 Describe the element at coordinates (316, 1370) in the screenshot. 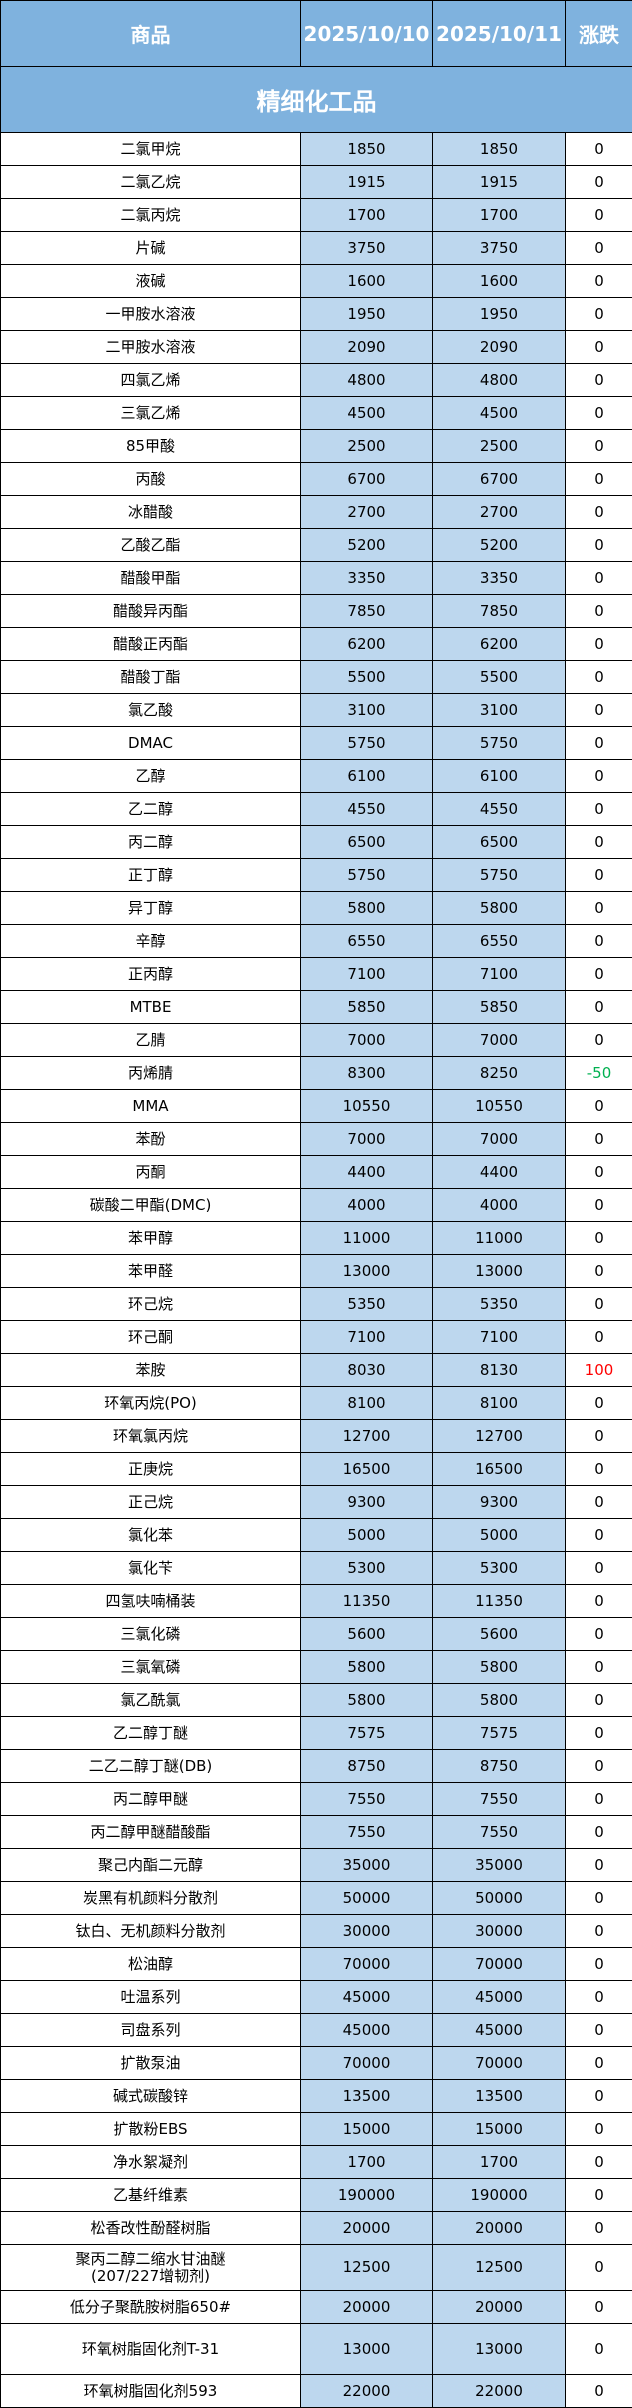

I see `table-row: 苯胺 8030 8130 100` at that location.